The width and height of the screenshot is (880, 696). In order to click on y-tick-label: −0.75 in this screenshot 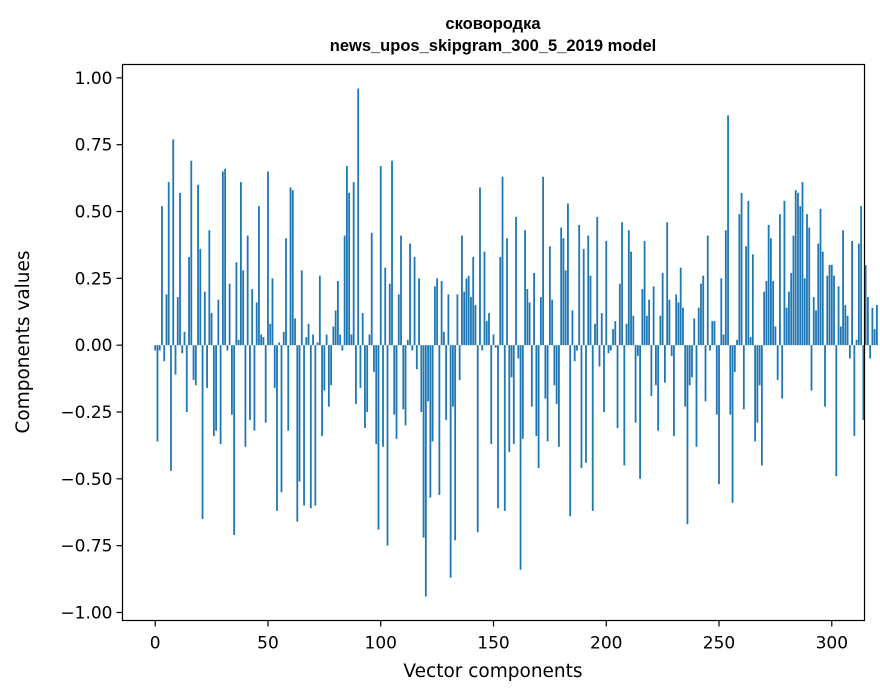, I will do `click(86, 547)`.